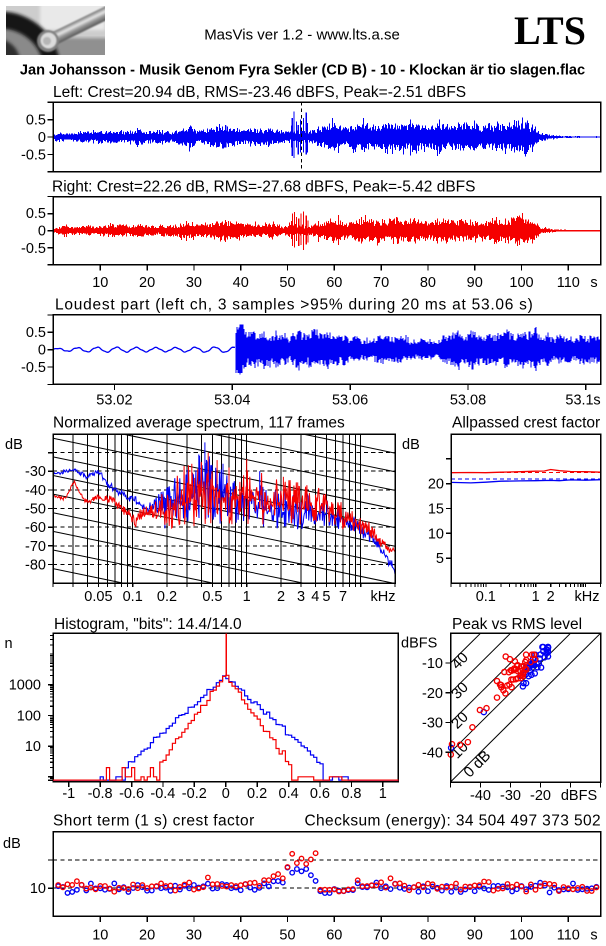 The height and width of the screenshot is (946, 606). What do you see at coordinates (315, 597) in the screenshot?
I see `svg-text: 4` at bounding box center [315, 597].